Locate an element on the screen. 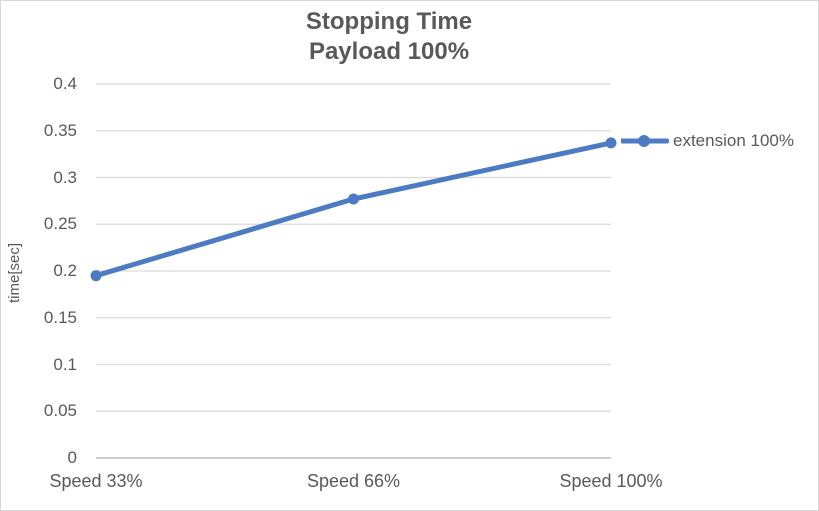  chart-title-line1: Stopping Time is located at coordinates (389, 21).